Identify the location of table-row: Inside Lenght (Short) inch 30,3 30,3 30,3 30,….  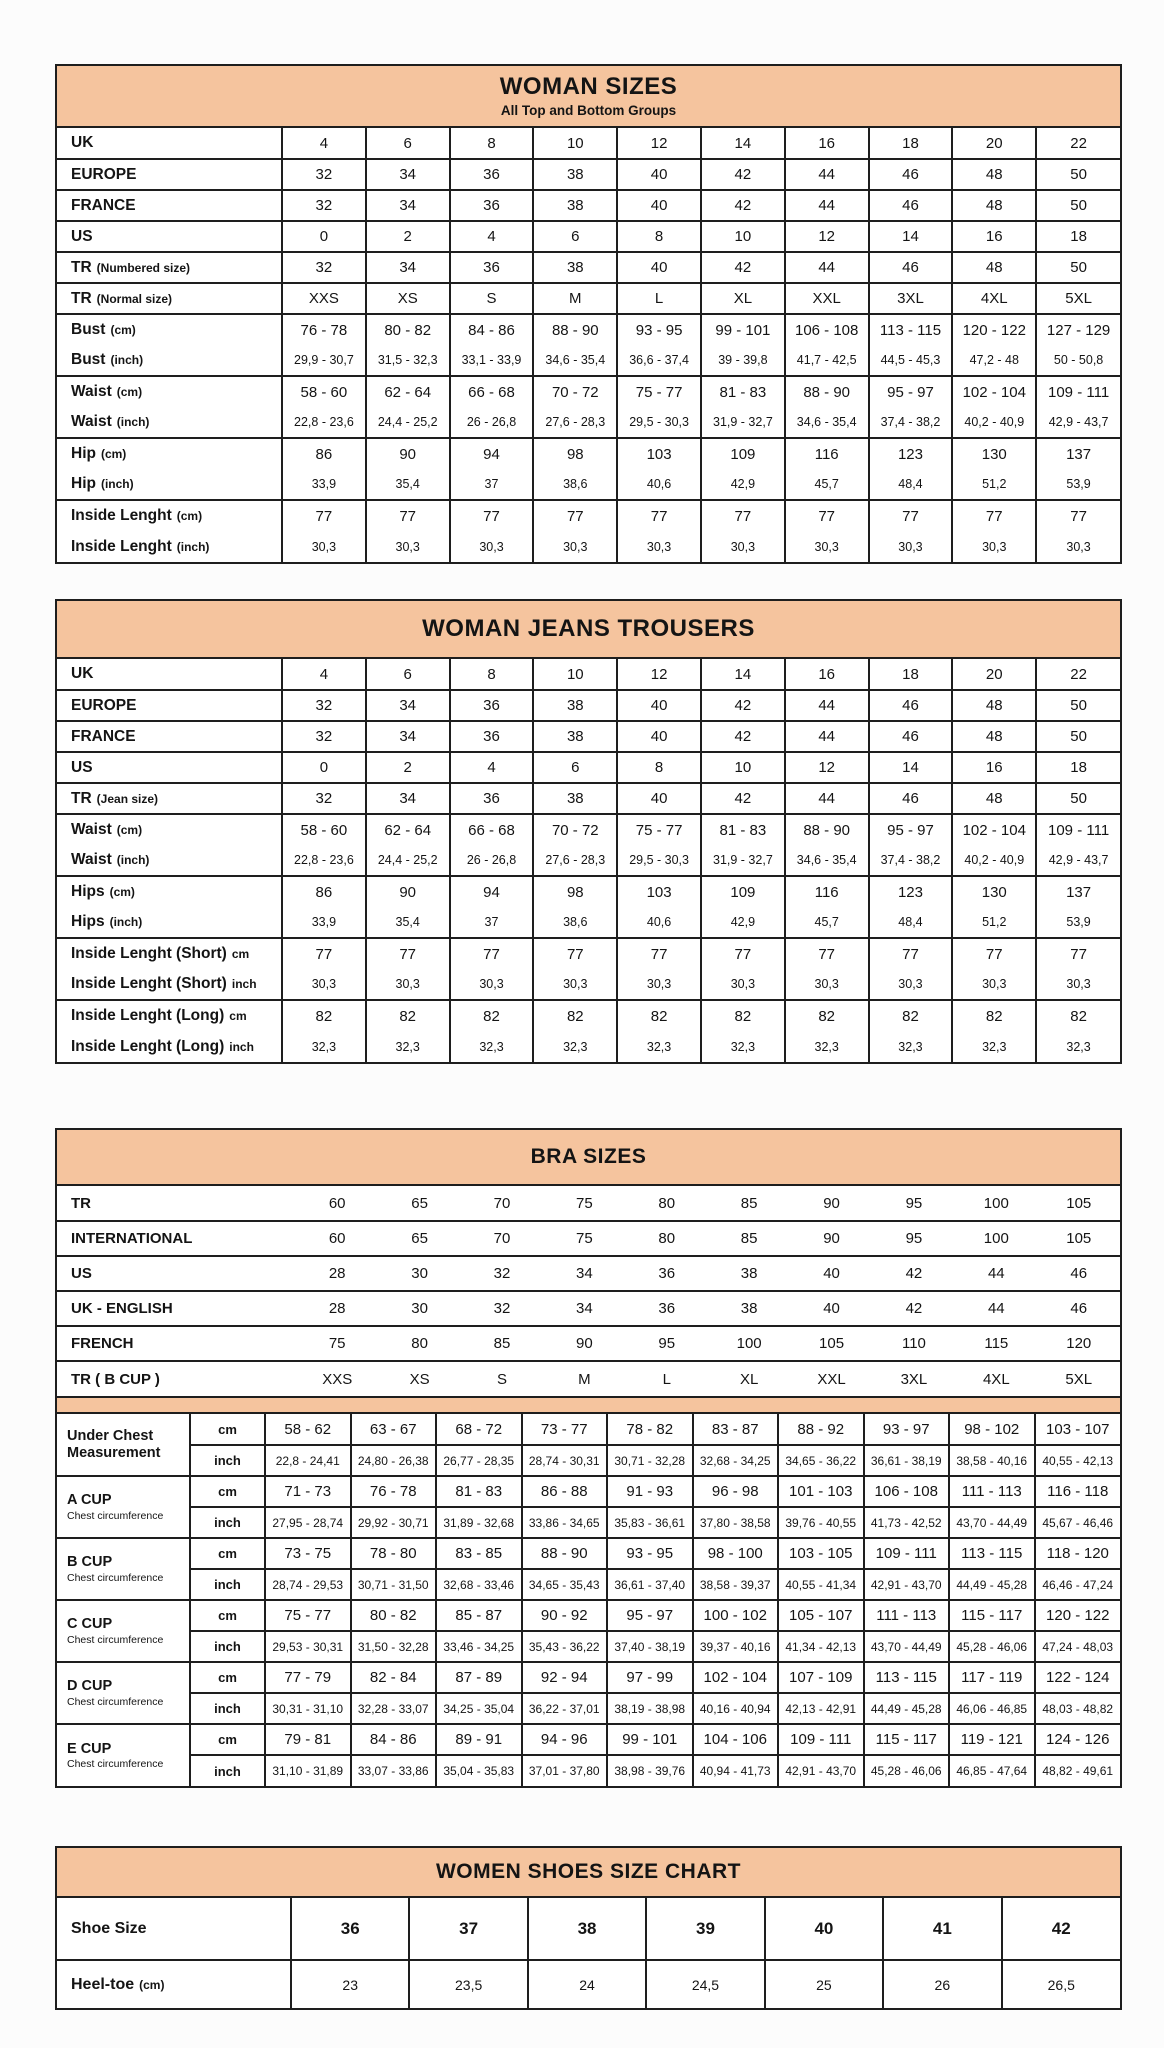
(588, 984).